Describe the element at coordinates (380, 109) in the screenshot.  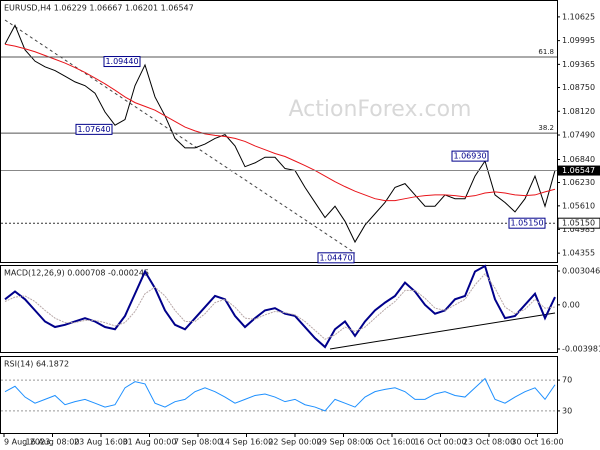
I see `watermark: ActionForex.com` at that location.